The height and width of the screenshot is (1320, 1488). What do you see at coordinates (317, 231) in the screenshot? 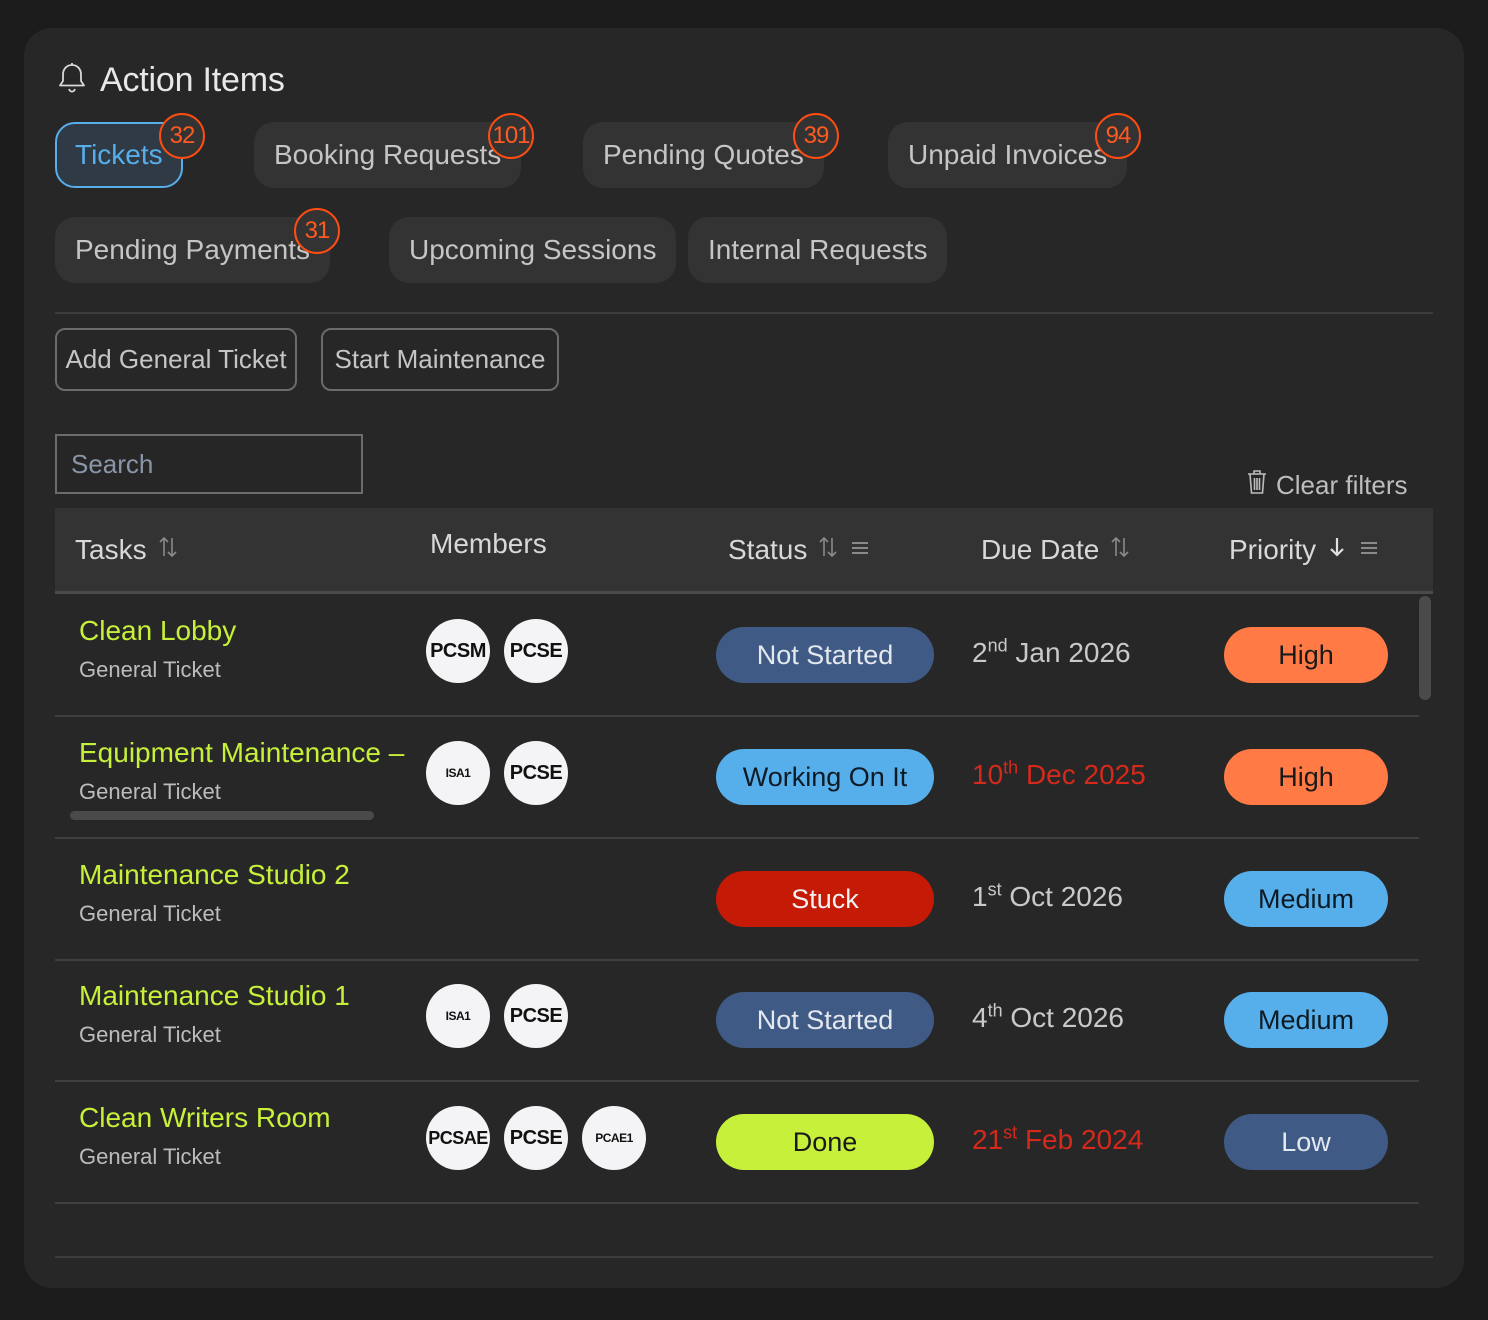
I see `pending-payments-count-badge: 31` at bounding box center [317, 231].